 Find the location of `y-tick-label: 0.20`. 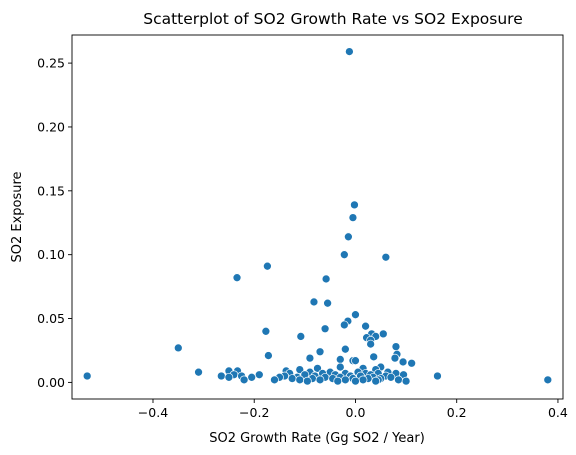

y-tick-label: 0.20 is located at coordinates (51, 126).